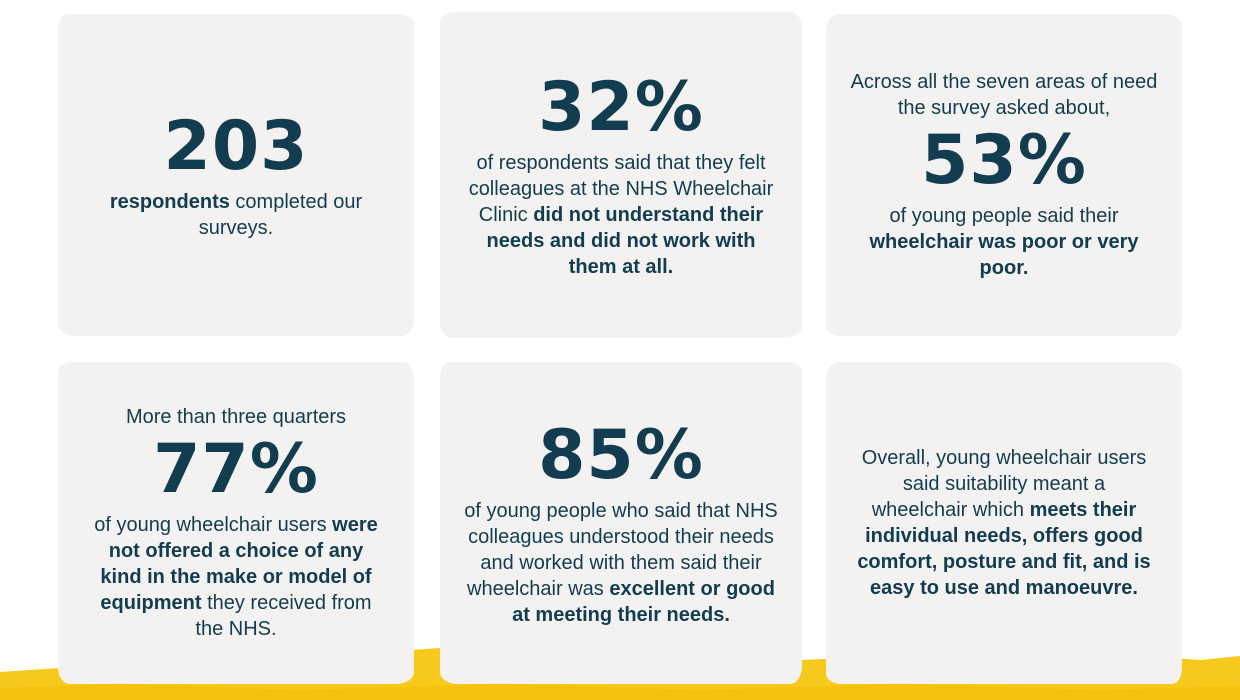  What do you see at coordinates (621, 456) in the screenshot?
I see `stat-value: 85%` at bounding box center [621, 456].